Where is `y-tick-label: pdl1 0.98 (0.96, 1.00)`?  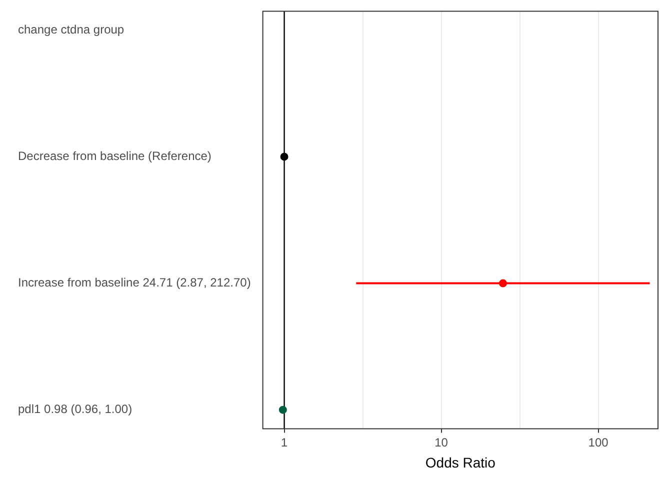 y-tick-label: pdl1 0.98 (0.96, 1.00) is located at coordinates (75, 409).